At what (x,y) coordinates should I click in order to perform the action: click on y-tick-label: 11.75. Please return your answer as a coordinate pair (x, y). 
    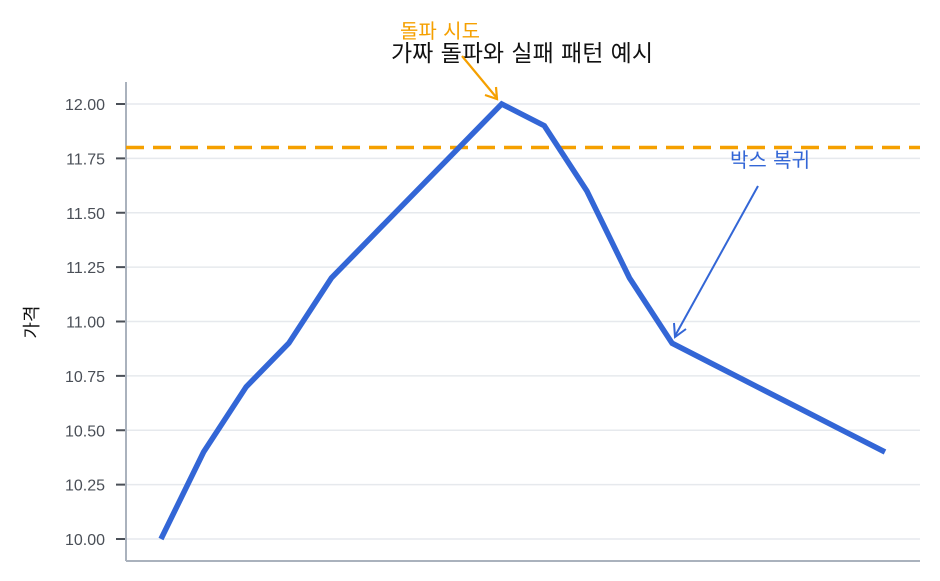
    Looking at the image, I should click on (85, 159).